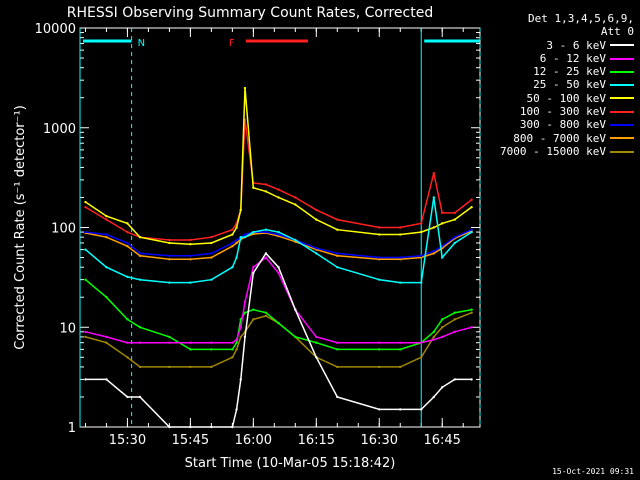 This screenshot has width=640, height=480. Describe the element at coordinates (576, 45) in the screenshot. I see `legend-label: 3 - 6 keV` at that location.